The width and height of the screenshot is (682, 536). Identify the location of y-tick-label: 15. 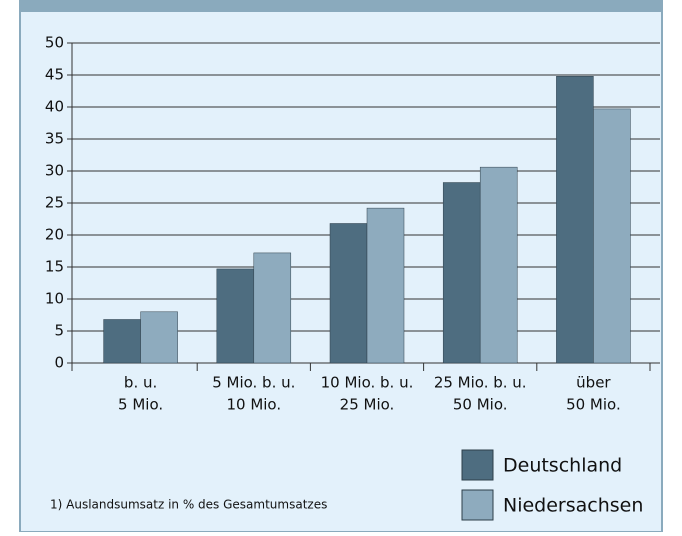
(54, 267).